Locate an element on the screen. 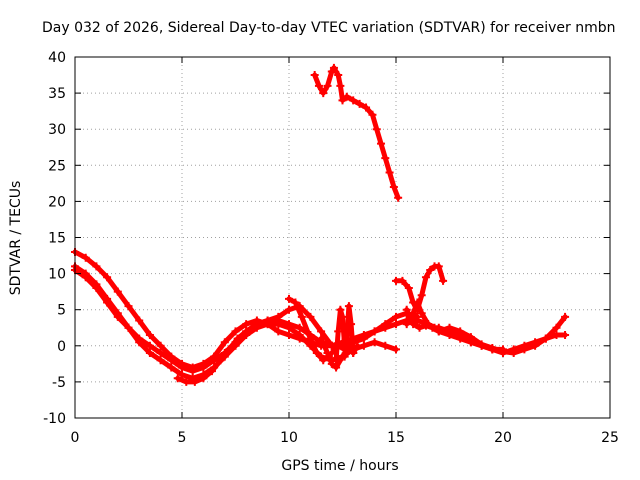  y-tick-label: 20 is located at coordinates (57, 202).